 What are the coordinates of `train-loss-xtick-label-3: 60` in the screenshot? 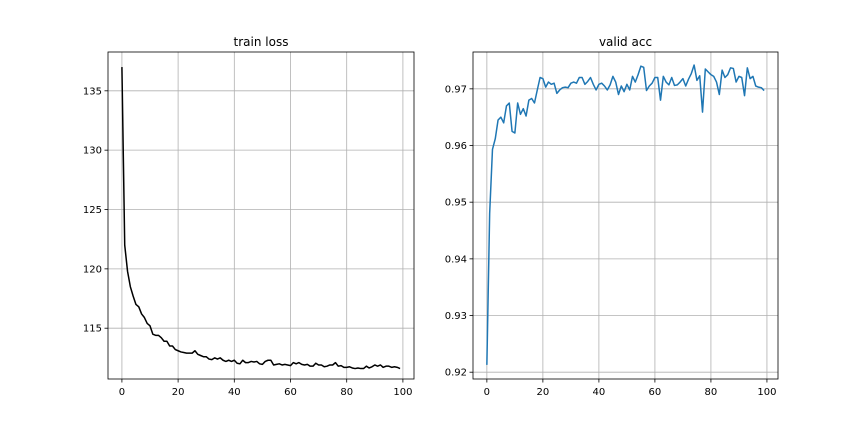 It's located at (290, 392).